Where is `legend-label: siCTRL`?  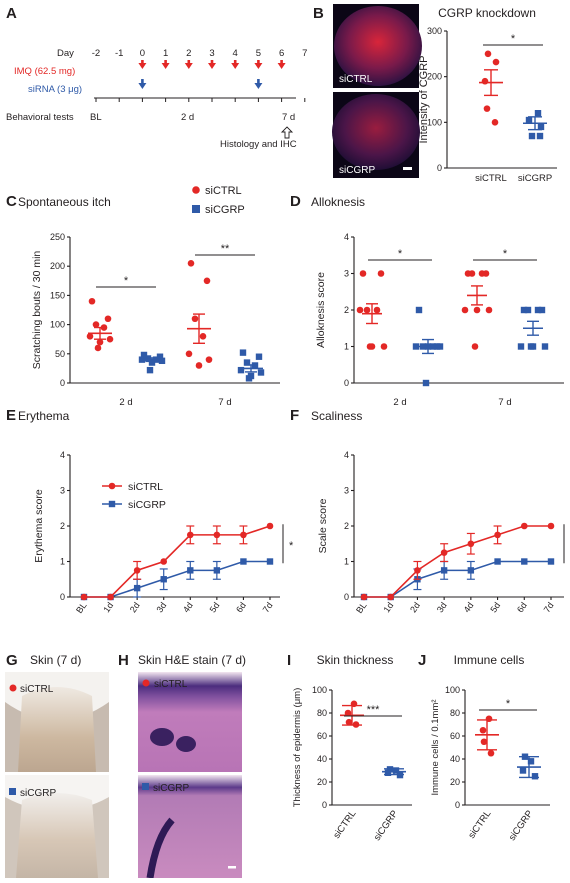 legend-label: siCTRL is located at coordinates (145, 487).